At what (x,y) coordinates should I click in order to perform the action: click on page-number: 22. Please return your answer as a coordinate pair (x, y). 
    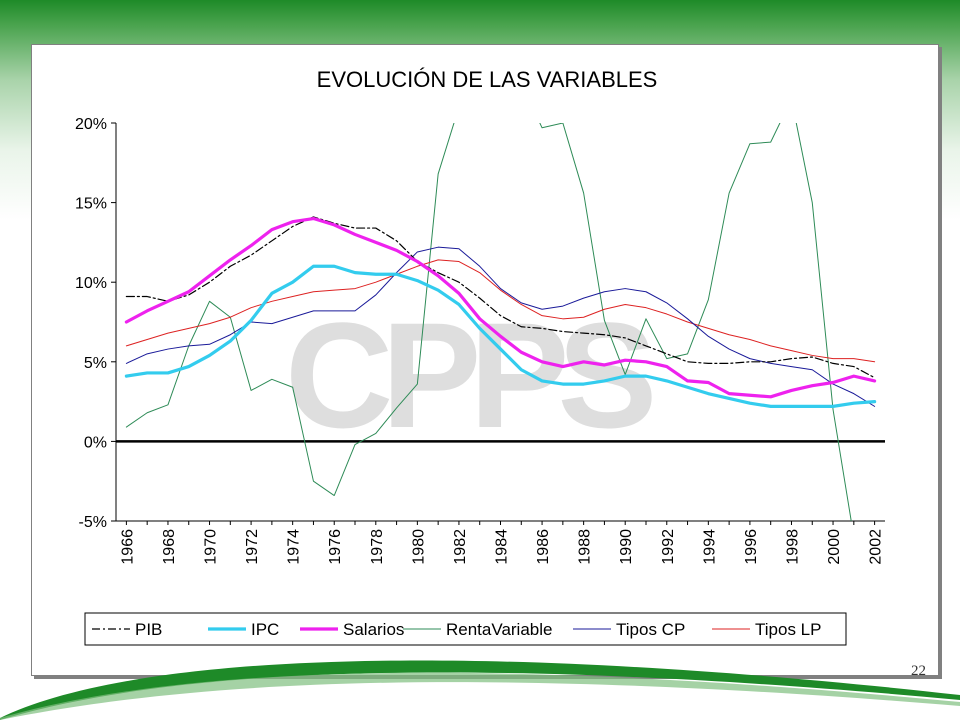
    Looking at the image, I should click on (918, 671).